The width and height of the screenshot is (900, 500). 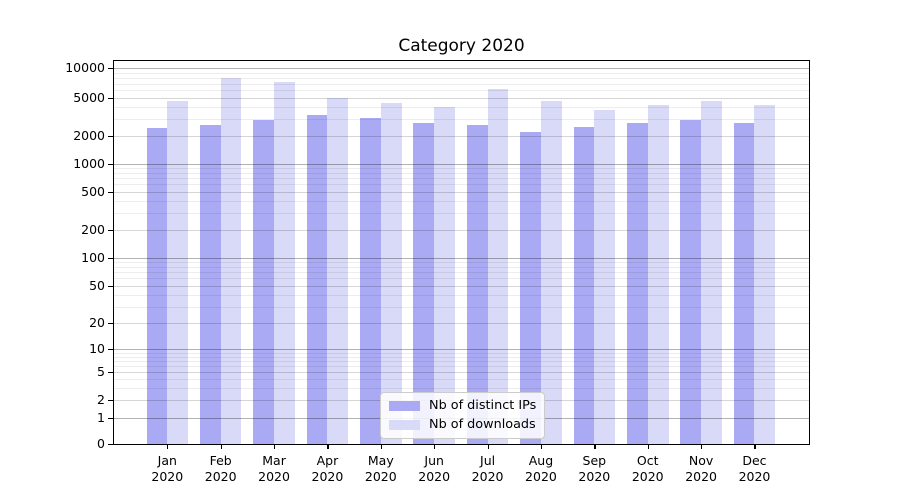 What do you see at coordinates (744, 283) in the screenshot?
I see `bar-nb-of-distinct-ips-dec` at bounding box center [744, 283].